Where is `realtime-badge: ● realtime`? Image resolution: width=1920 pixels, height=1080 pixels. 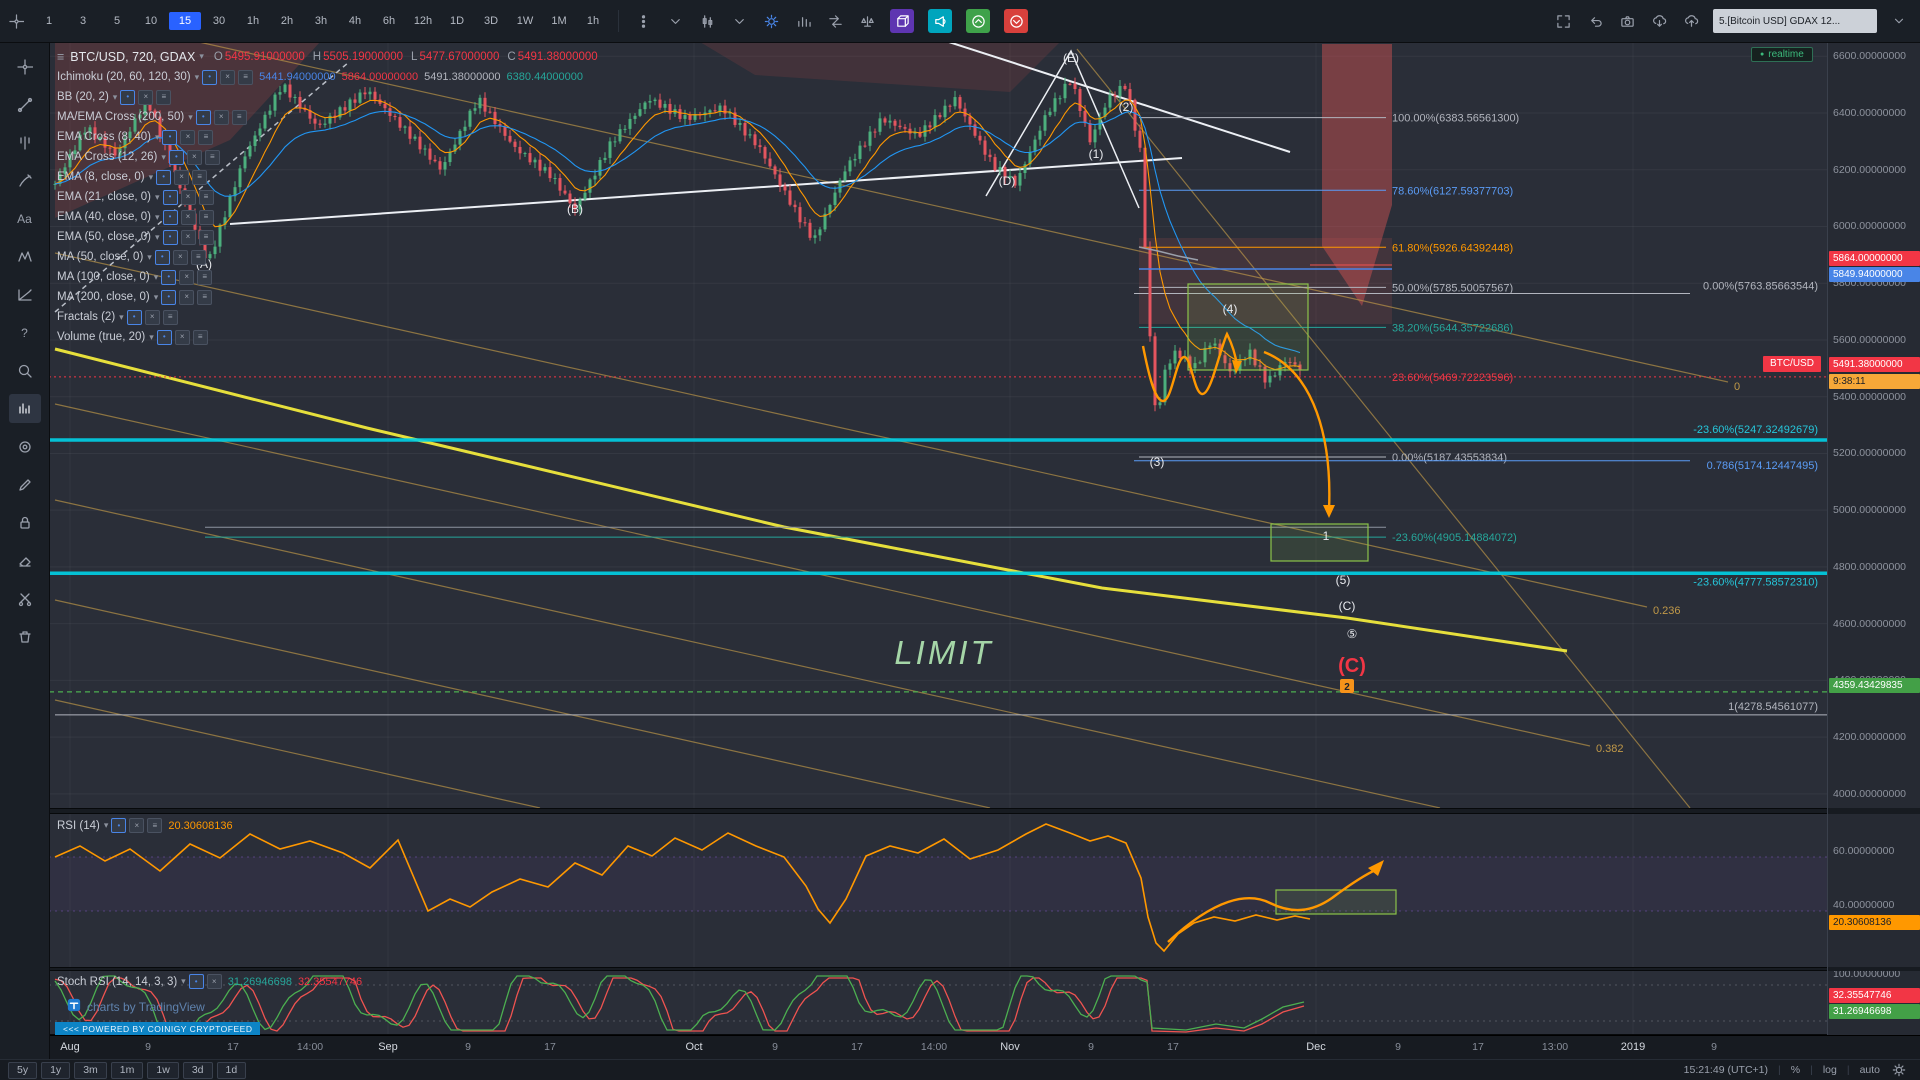
realtime-badge: ● realtime is located at coordinates (1782, 54).